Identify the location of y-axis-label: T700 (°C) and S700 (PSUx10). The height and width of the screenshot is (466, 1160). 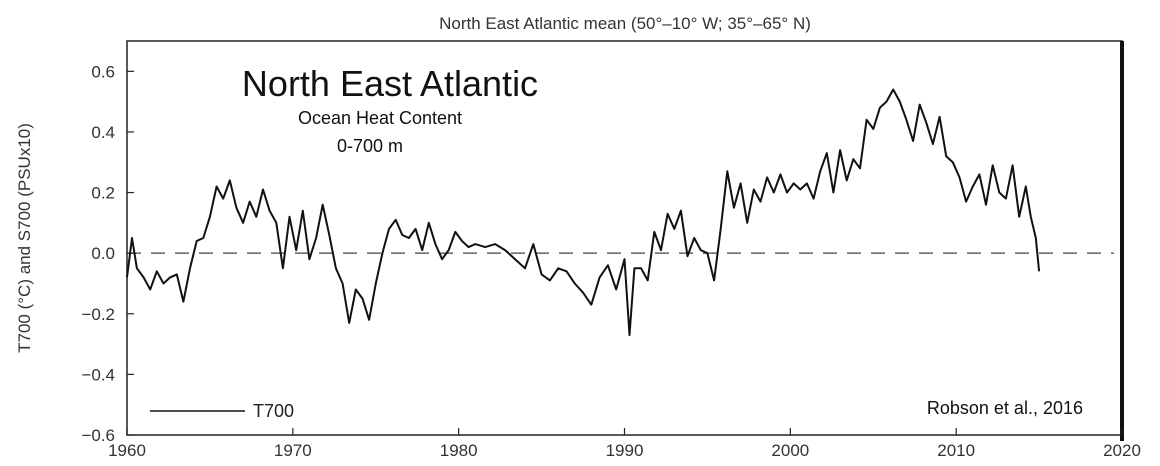
(24, 238).